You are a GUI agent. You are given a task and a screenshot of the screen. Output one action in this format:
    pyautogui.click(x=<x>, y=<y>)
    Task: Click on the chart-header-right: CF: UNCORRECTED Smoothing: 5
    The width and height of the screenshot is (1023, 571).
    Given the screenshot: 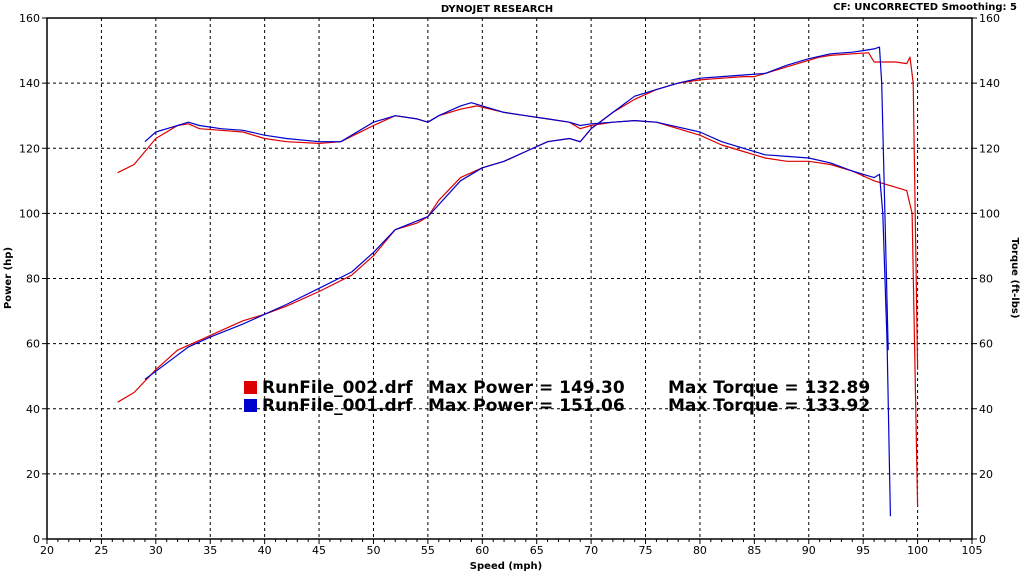 What is the action you would take?
    pyautogui.click(x=925, y=7)
    